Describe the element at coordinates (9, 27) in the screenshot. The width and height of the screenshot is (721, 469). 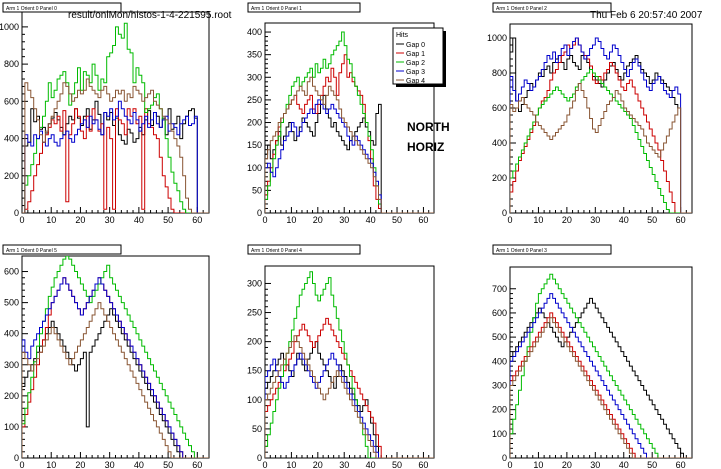
I see `y-tick-label: 1000` at that location.